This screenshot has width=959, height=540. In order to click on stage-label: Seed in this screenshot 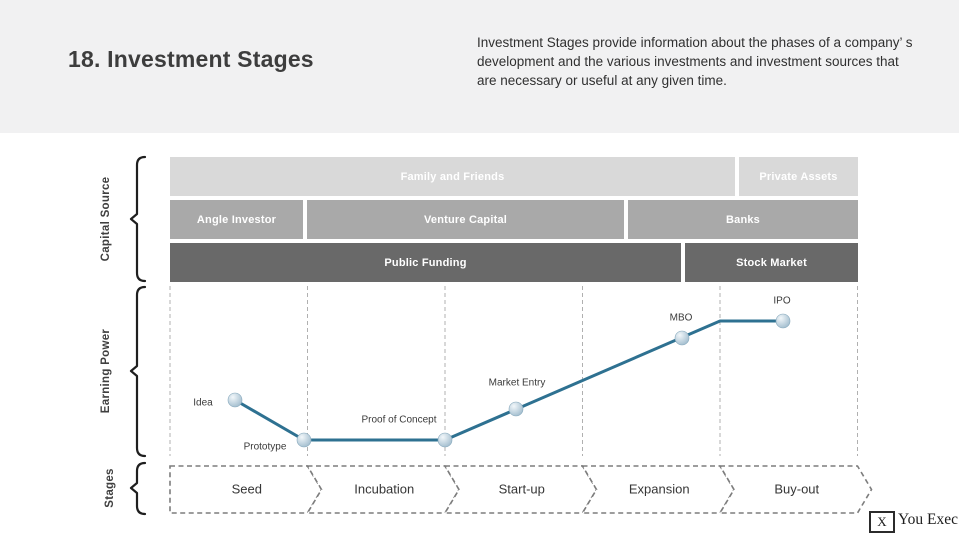, I will do `click(246, 489)`.